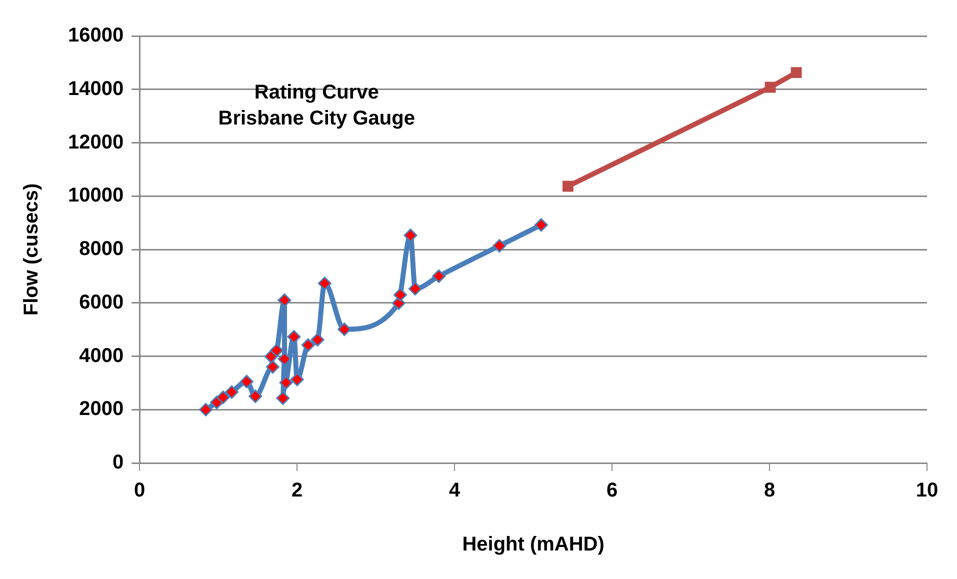 The height and width of the screenshot is (579, 957). What do you see at coordinates (101, 355) in the screenshot?
I see `y-tick-label: 4000` at bounding box center [101, 355].